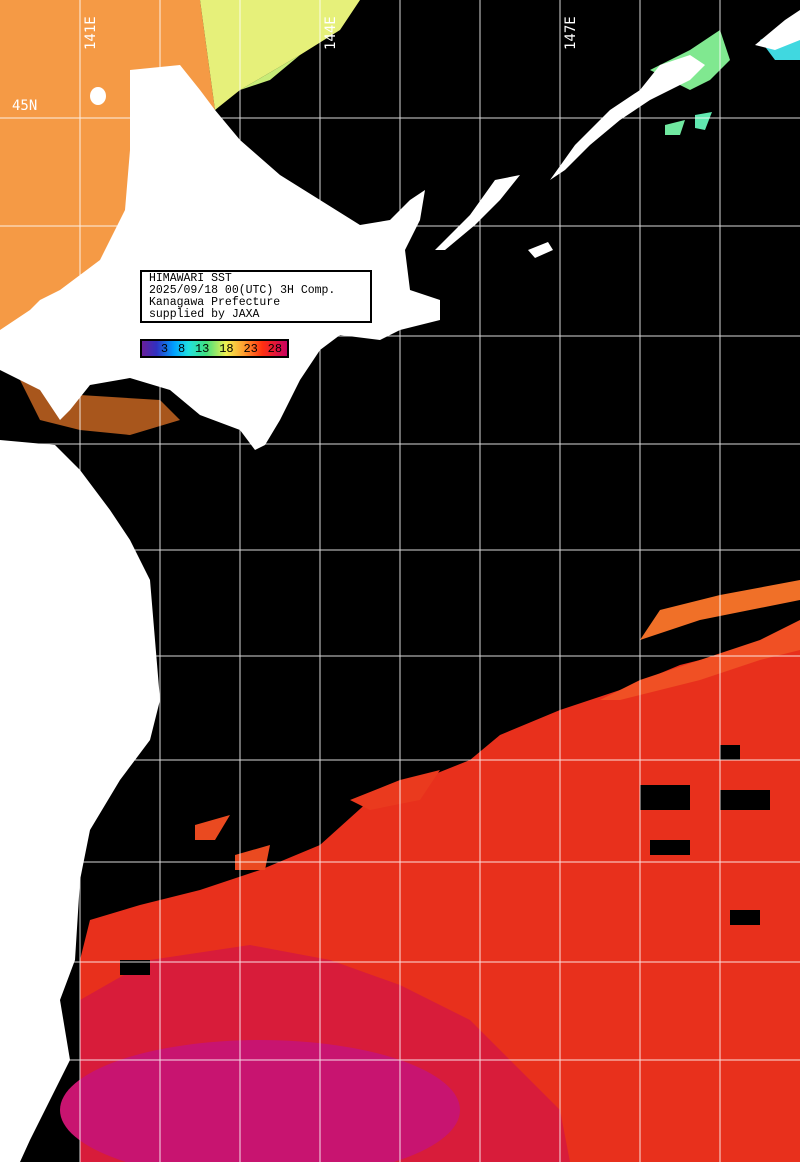 Image resolution: width=800 pixels, height=1162 pixels. What do you see at coordinates (202, 348) in the screenshot?
I see `colorbar-tick: 13` at bounding box center [202, 348].